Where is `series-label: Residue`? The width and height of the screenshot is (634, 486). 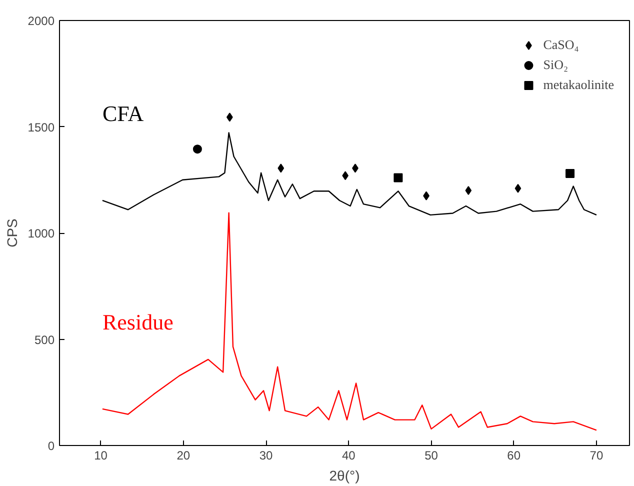
series-label: Residue is located at coordinates (138, 322).